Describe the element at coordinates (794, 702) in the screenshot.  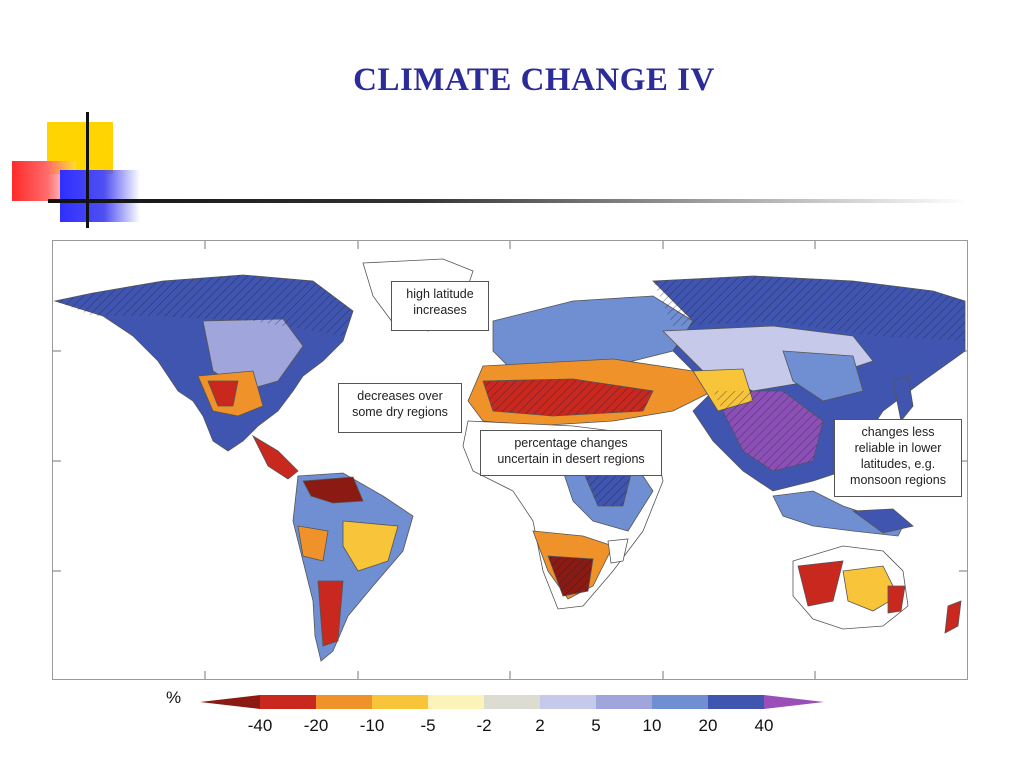
I see `legend-arrow-right` at that location.